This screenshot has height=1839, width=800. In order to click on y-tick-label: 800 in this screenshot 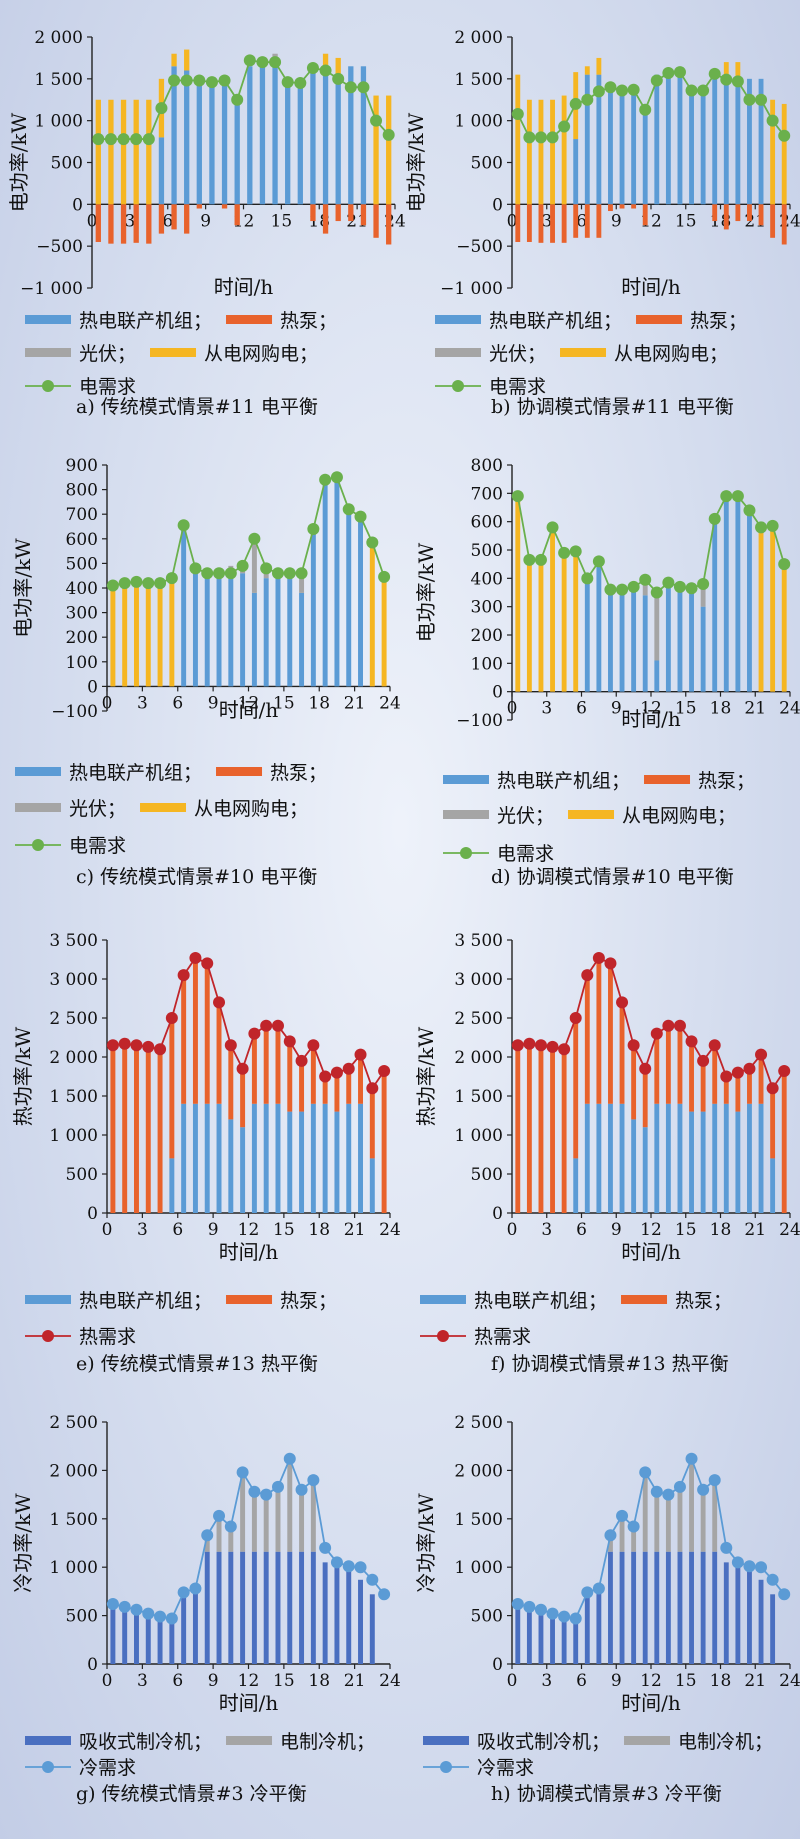, I will do `click(487, 466)`.